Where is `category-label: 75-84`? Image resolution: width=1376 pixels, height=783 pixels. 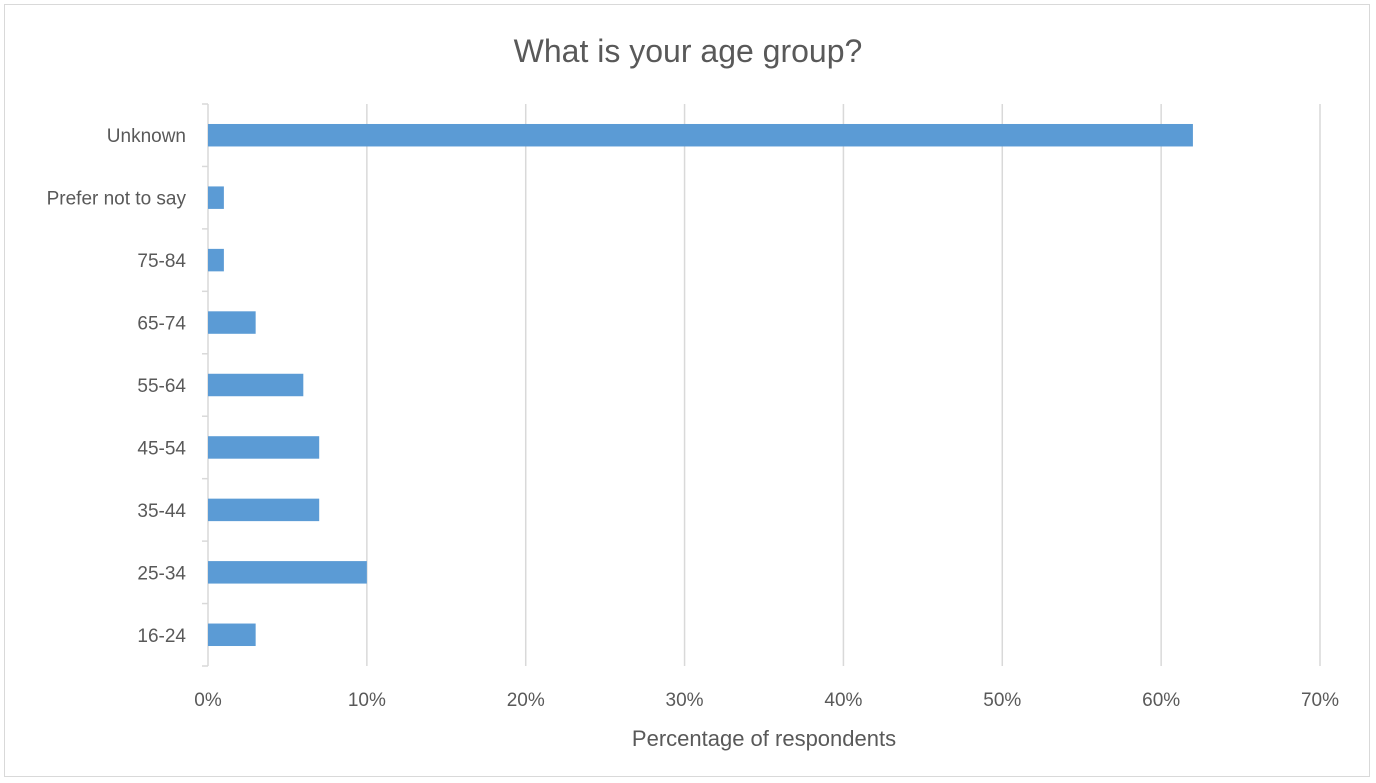
category-label: 75-84 is located at coordinates (161, 261).